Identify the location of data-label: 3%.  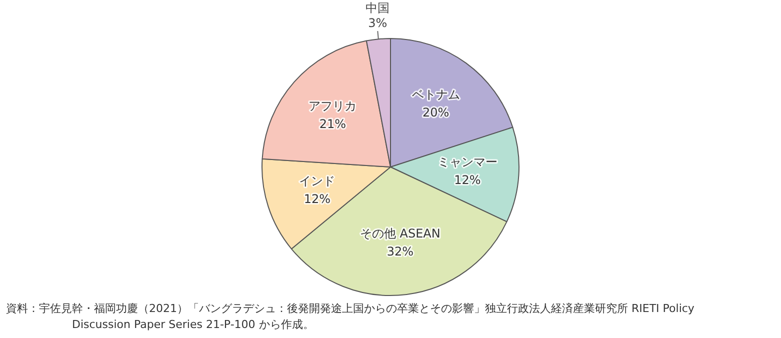
(378, 23).